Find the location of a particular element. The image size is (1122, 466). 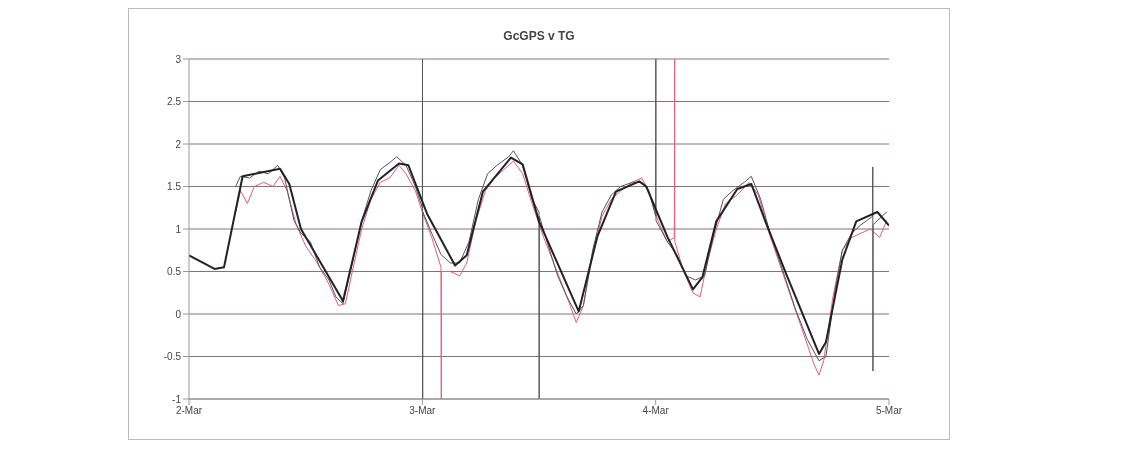

y-tick-label: 2.5 is located at coordinates (174, 102).